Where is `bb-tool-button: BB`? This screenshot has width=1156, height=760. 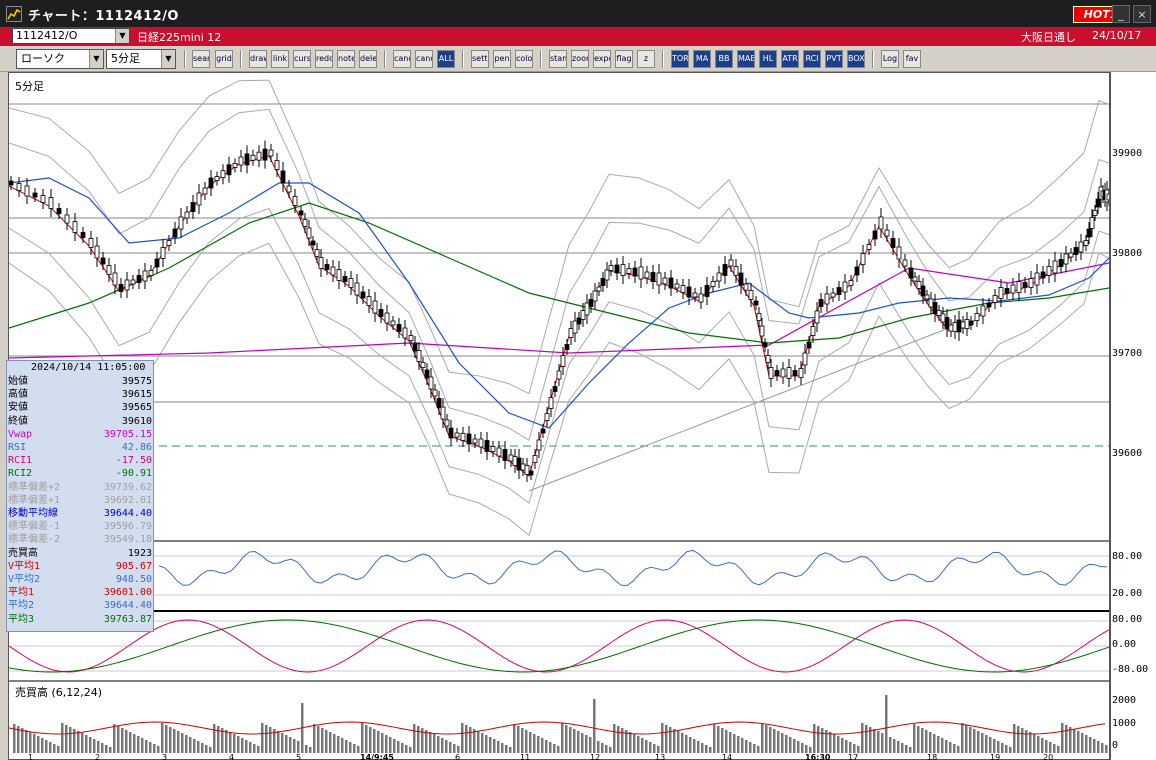
bb-tool-button: BB is located at coordinates (724, 59).